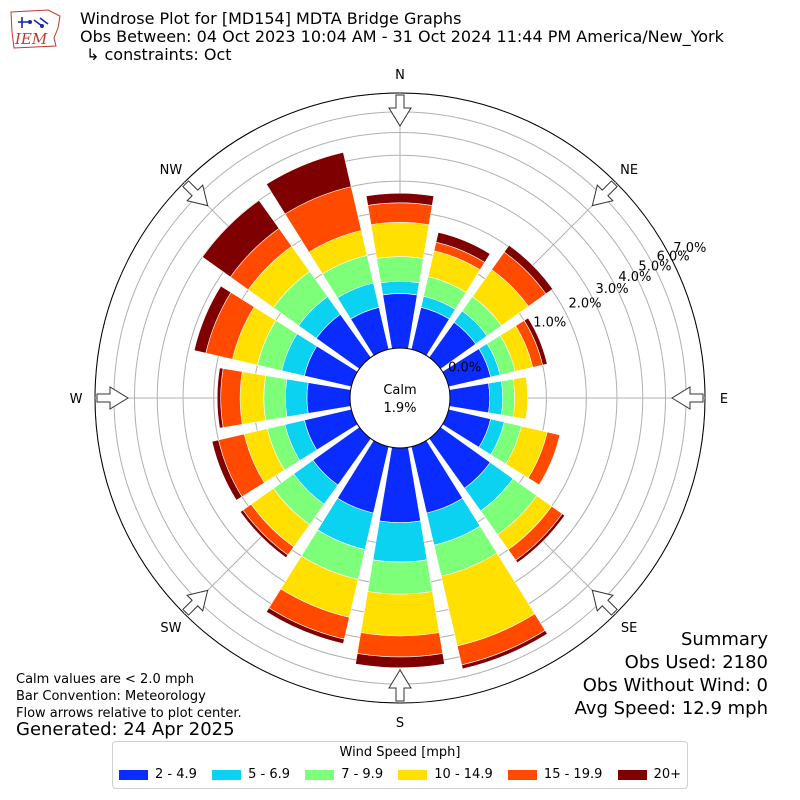 This screenshot has height=800, width=800. Describe the element at coordinates (629, 628) in the screenshot. I see `compass-label-se: SE` at that location.